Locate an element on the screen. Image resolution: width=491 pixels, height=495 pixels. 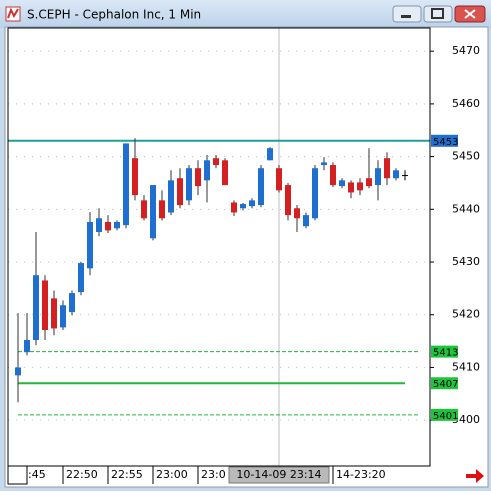
scroll-arrow is located at coordinates (475, 476).